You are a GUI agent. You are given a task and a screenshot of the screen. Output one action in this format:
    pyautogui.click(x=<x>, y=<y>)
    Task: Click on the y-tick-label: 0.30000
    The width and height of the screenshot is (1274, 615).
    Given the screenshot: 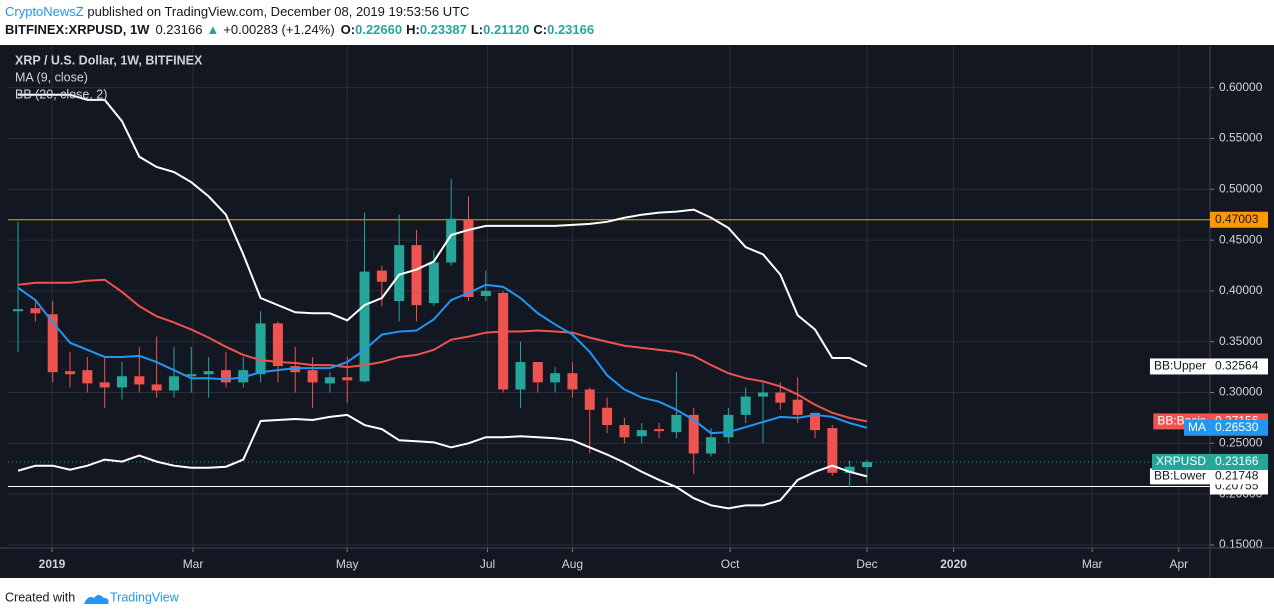 What is the action you would take?
    pyautogui.click(x=1241, y=392)
    